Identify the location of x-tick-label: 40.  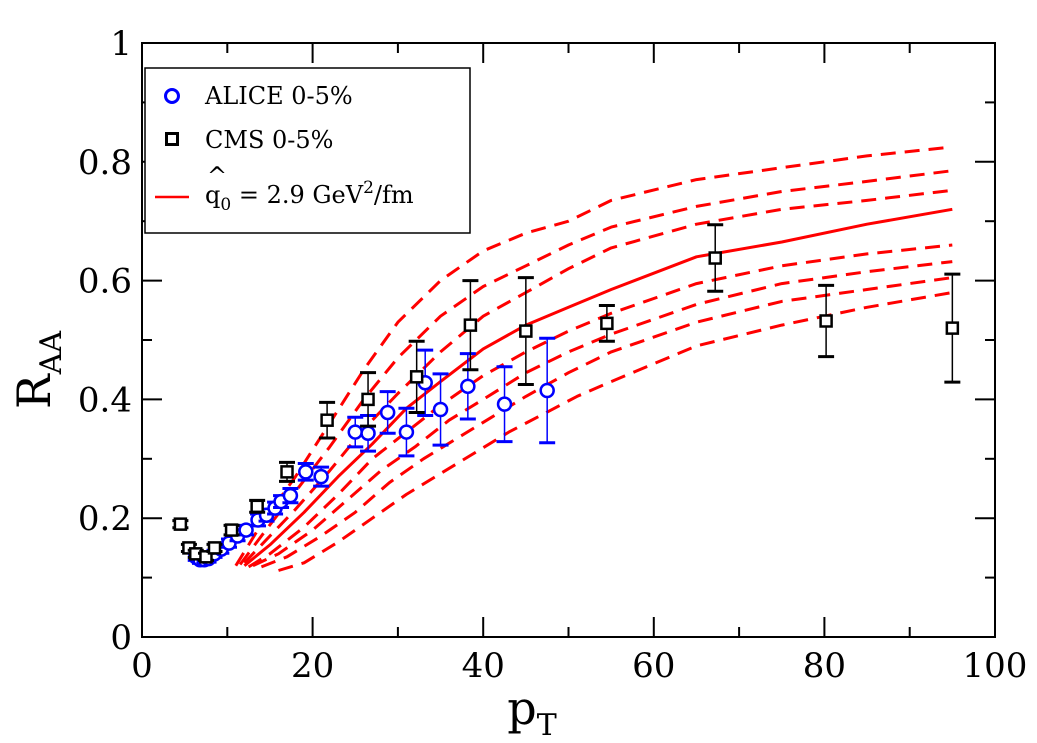
(483, 666).